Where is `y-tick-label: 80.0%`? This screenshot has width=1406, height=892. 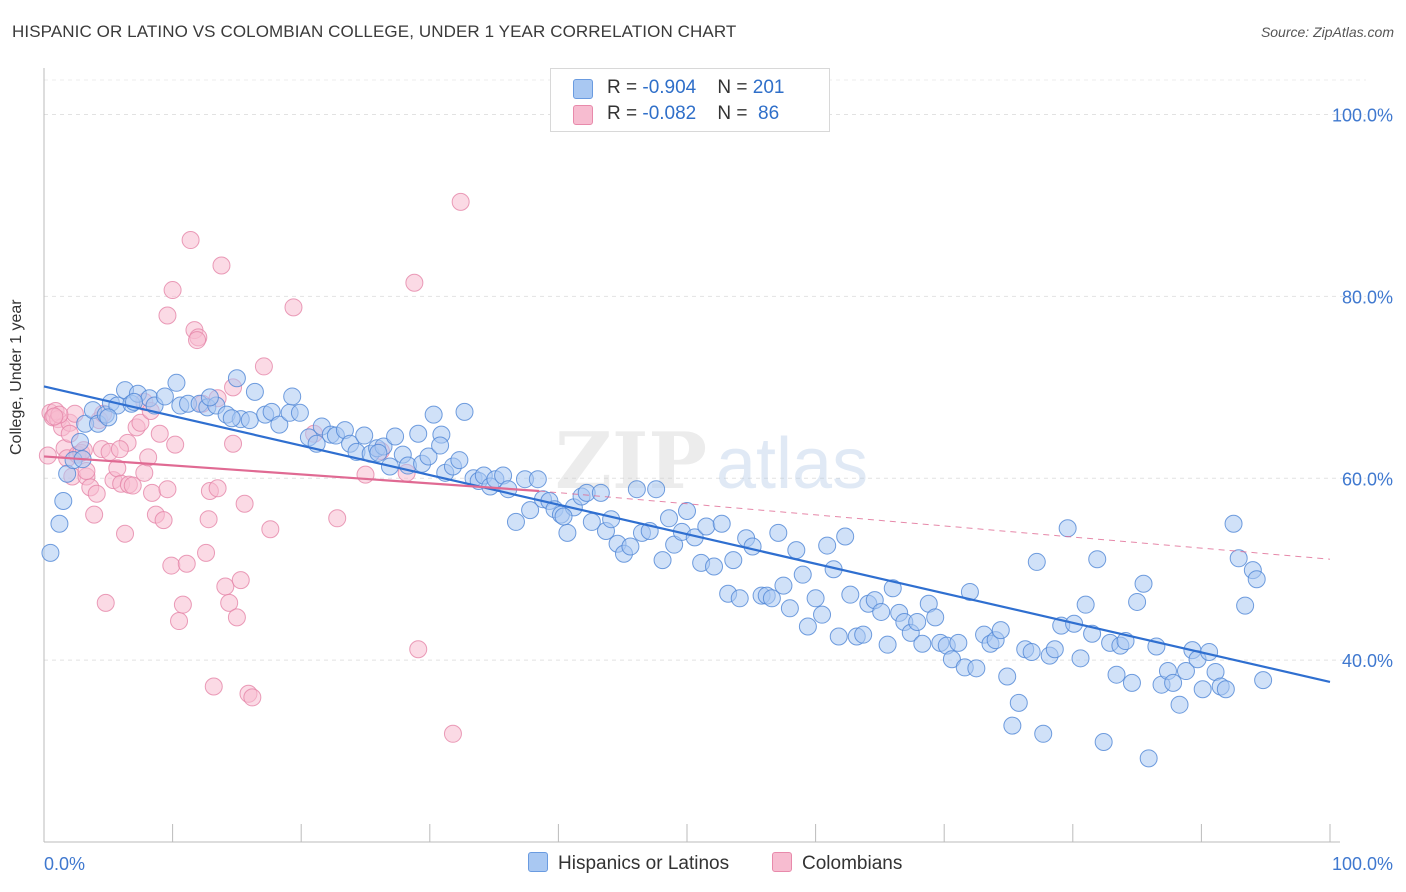
y-tick-label: 80.0% is located at coordinates (1367, 297).